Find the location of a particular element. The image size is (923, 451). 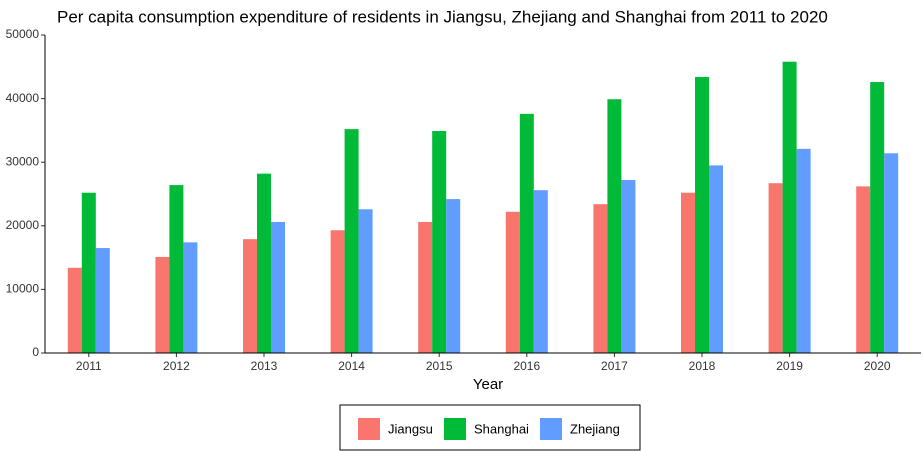

legend-label: Zhejiang is located at coordinates (595, 428).